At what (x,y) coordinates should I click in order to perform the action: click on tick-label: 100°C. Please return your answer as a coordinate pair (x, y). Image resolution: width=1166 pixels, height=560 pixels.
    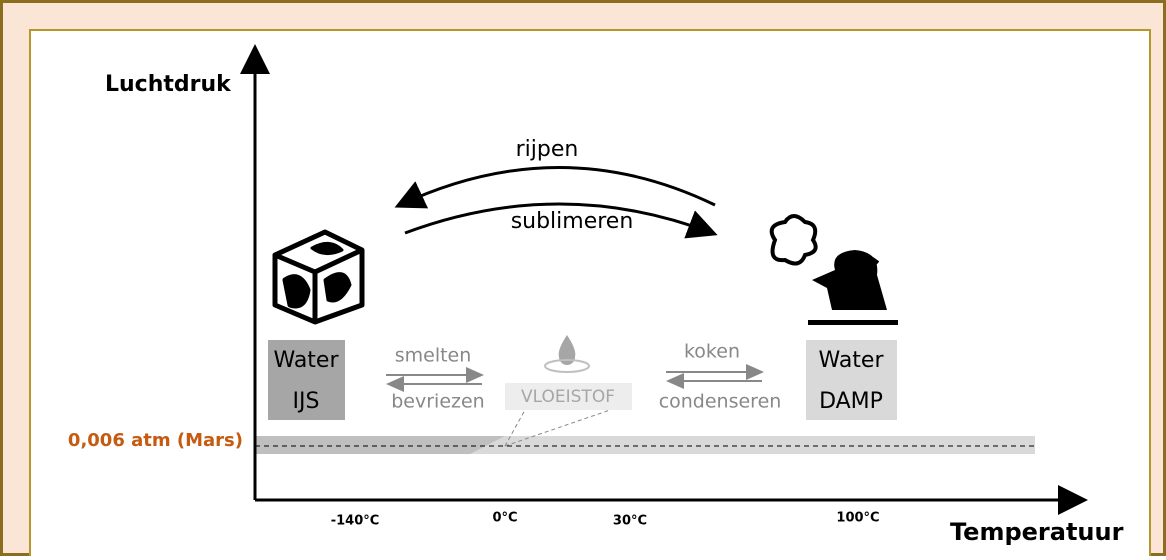
    Looking at the image, I should click on (857, 518).